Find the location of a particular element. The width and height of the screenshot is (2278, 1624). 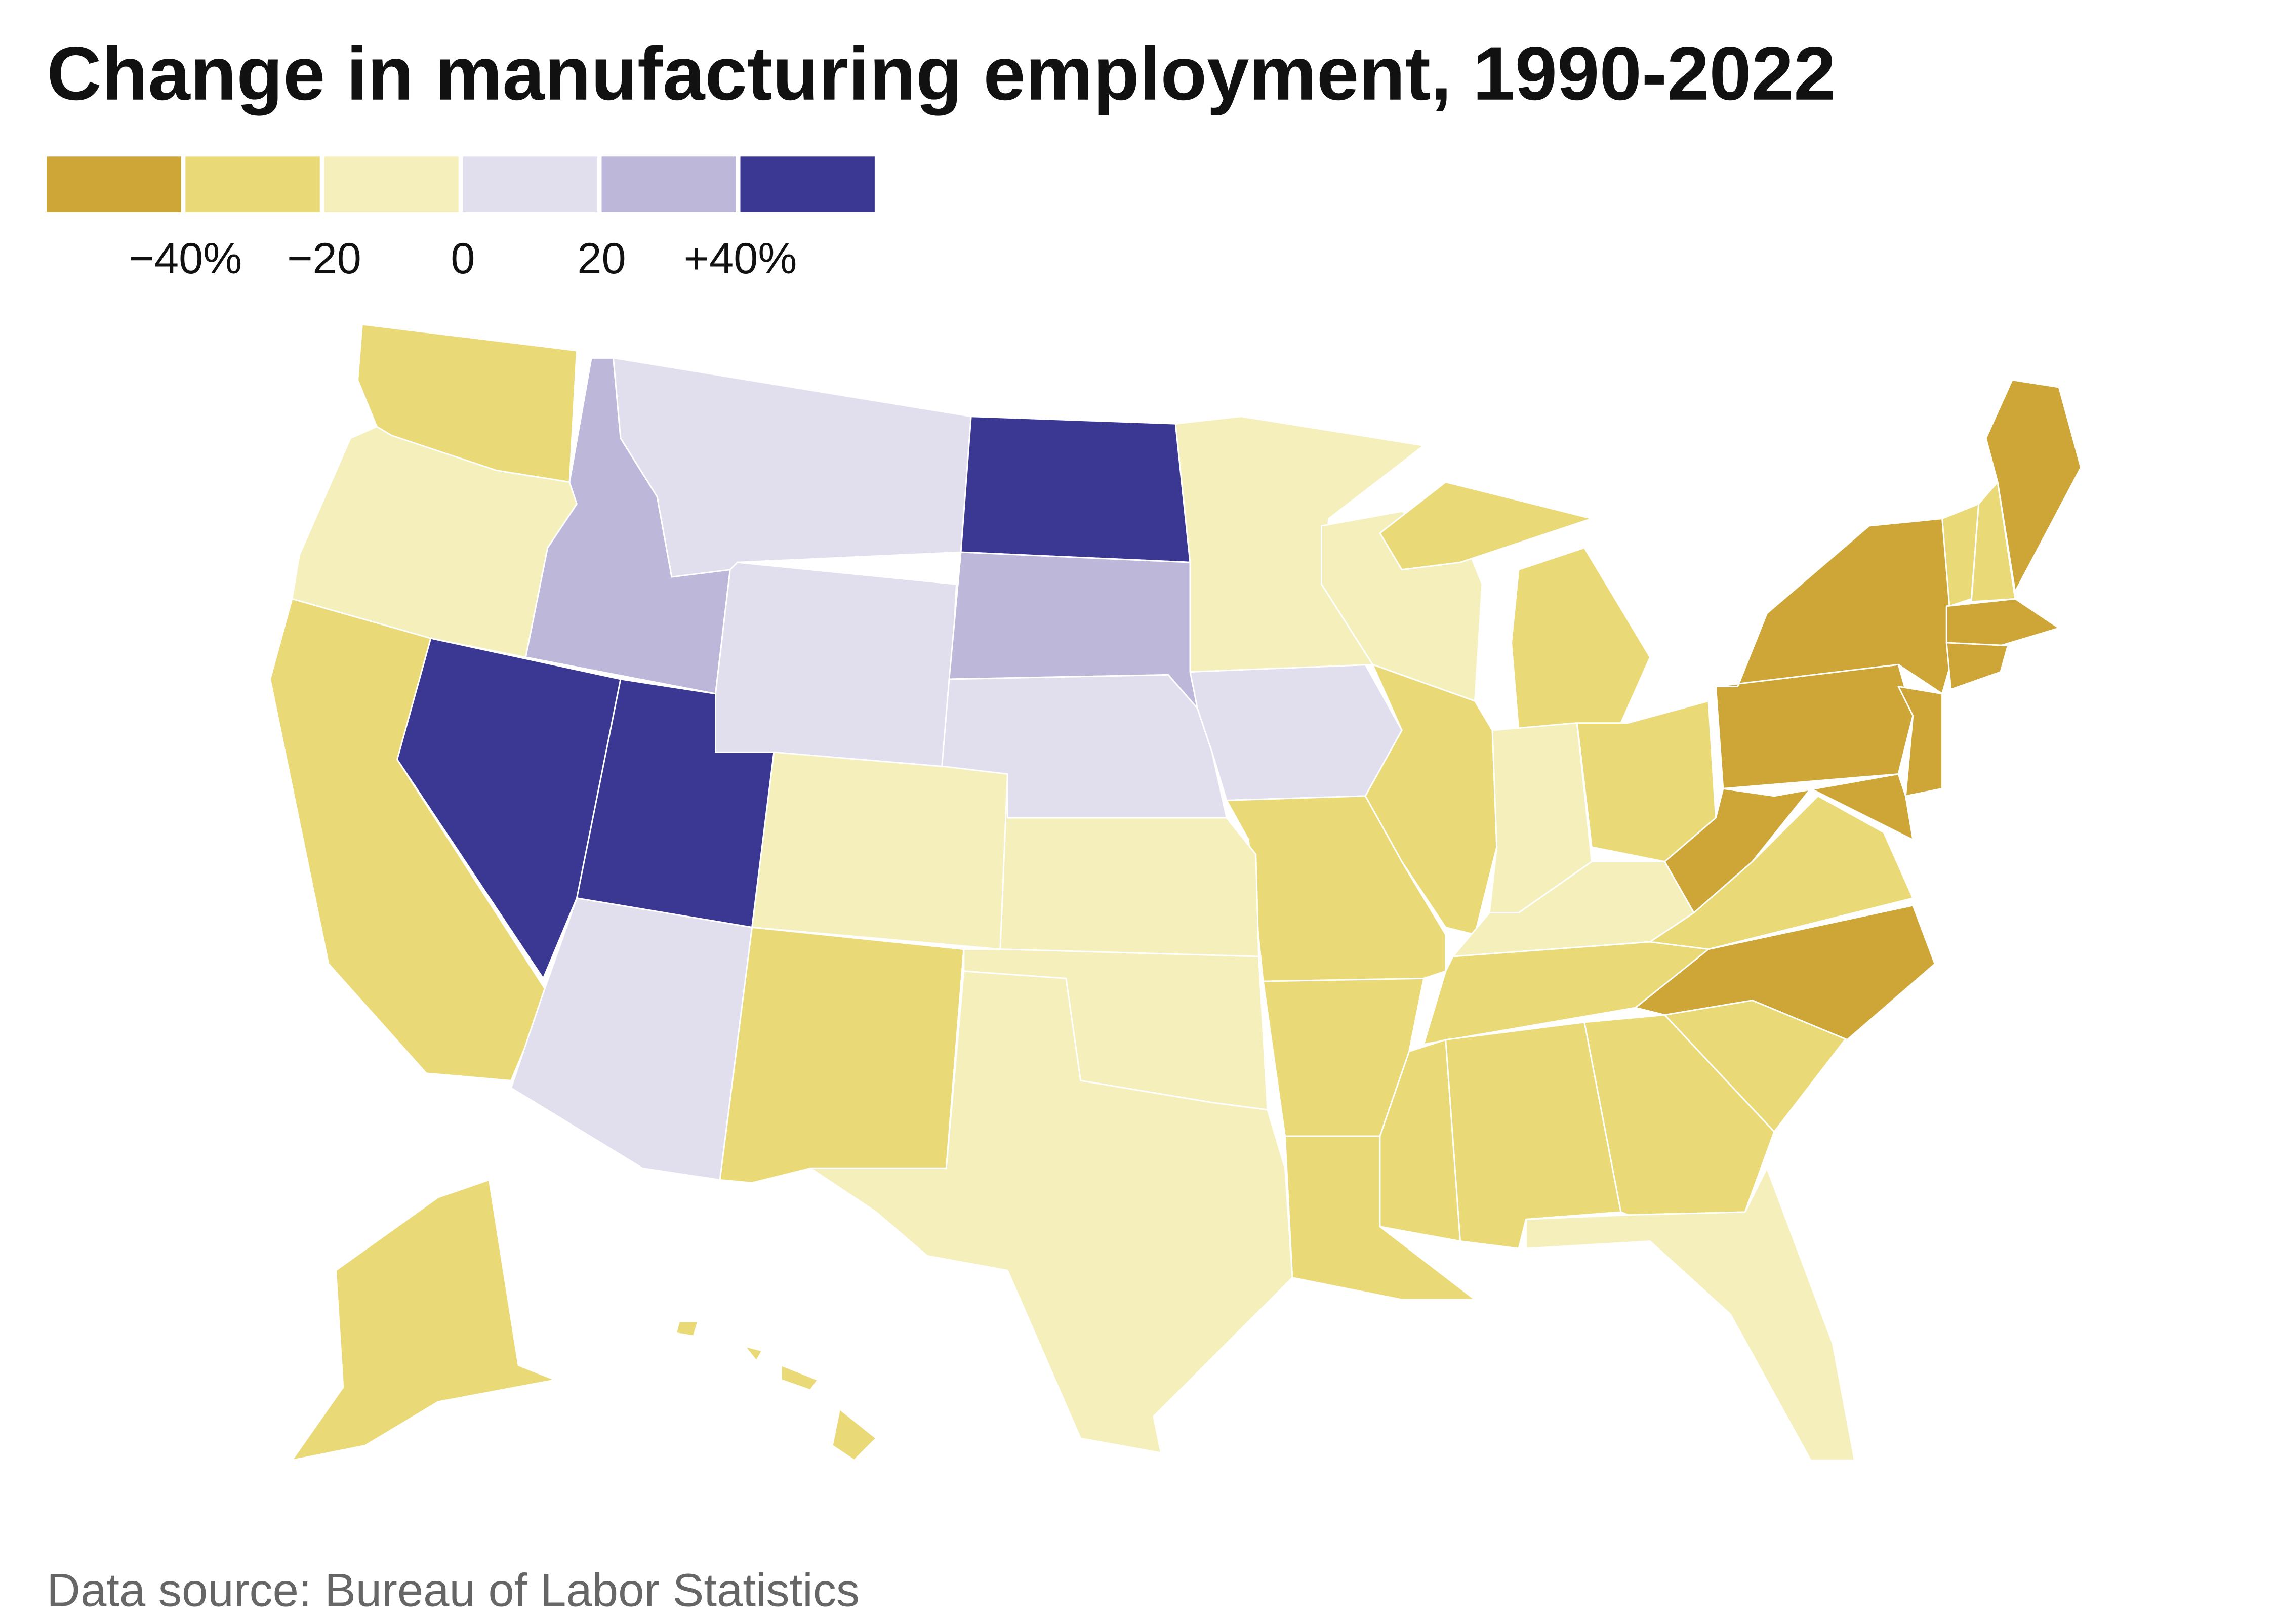

legend-tick-label: −40% is located at coordinates (185, 258).